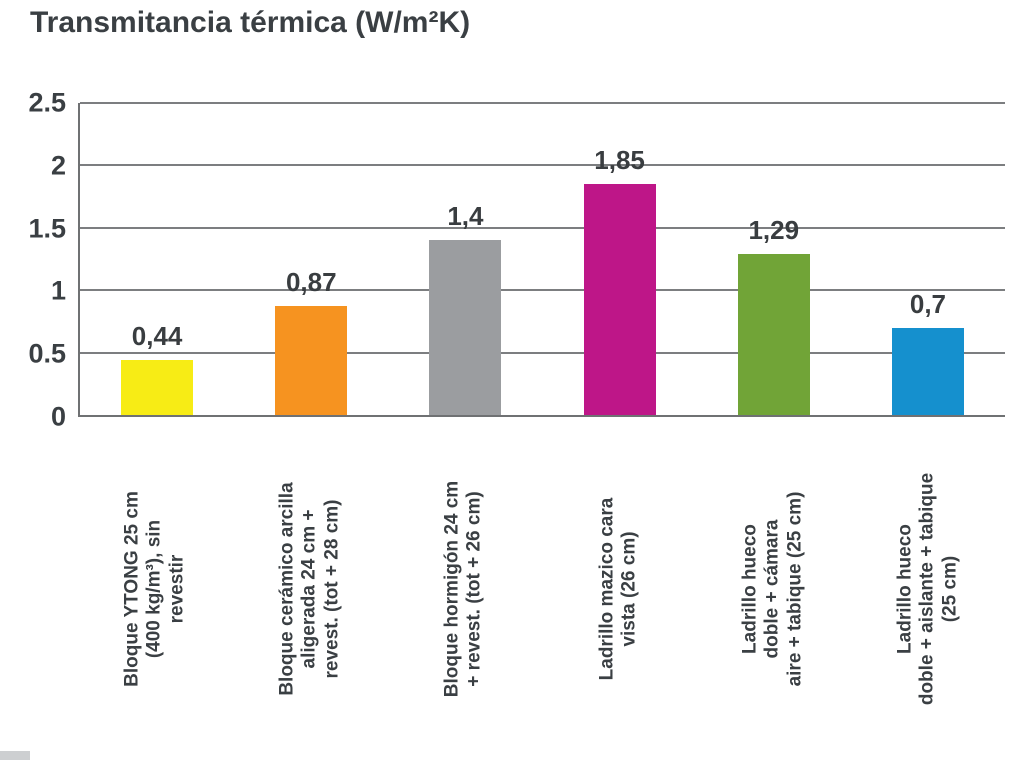 The width and height of the screenshot is (1023, 763). What do you see at coordinates (47, 102) in the screenshot?
I see `y-tick-label: 2.5` at bounding box center [47, 102].